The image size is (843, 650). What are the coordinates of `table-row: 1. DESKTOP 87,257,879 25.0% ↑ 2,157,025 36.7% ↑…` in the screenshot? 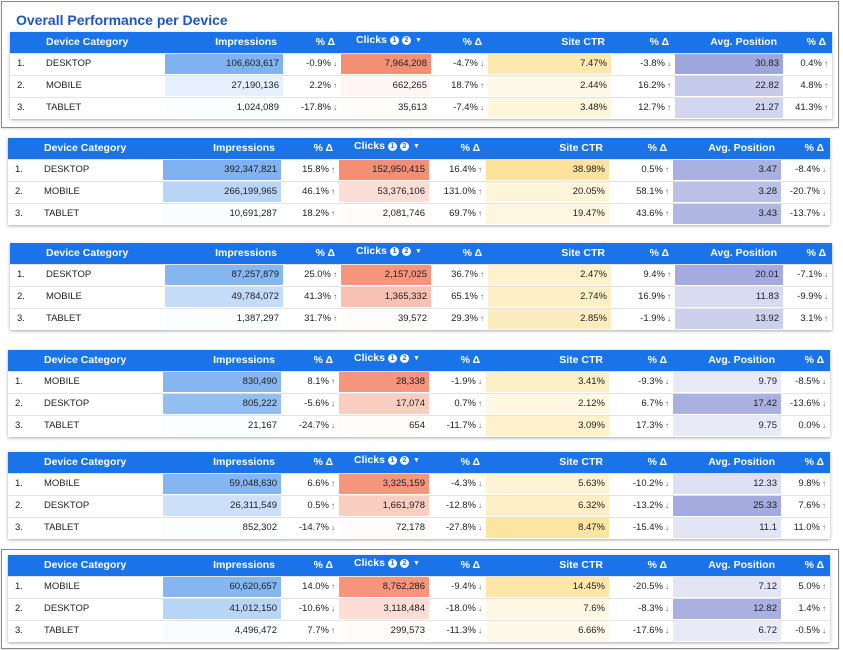 It's located at (421, 275).